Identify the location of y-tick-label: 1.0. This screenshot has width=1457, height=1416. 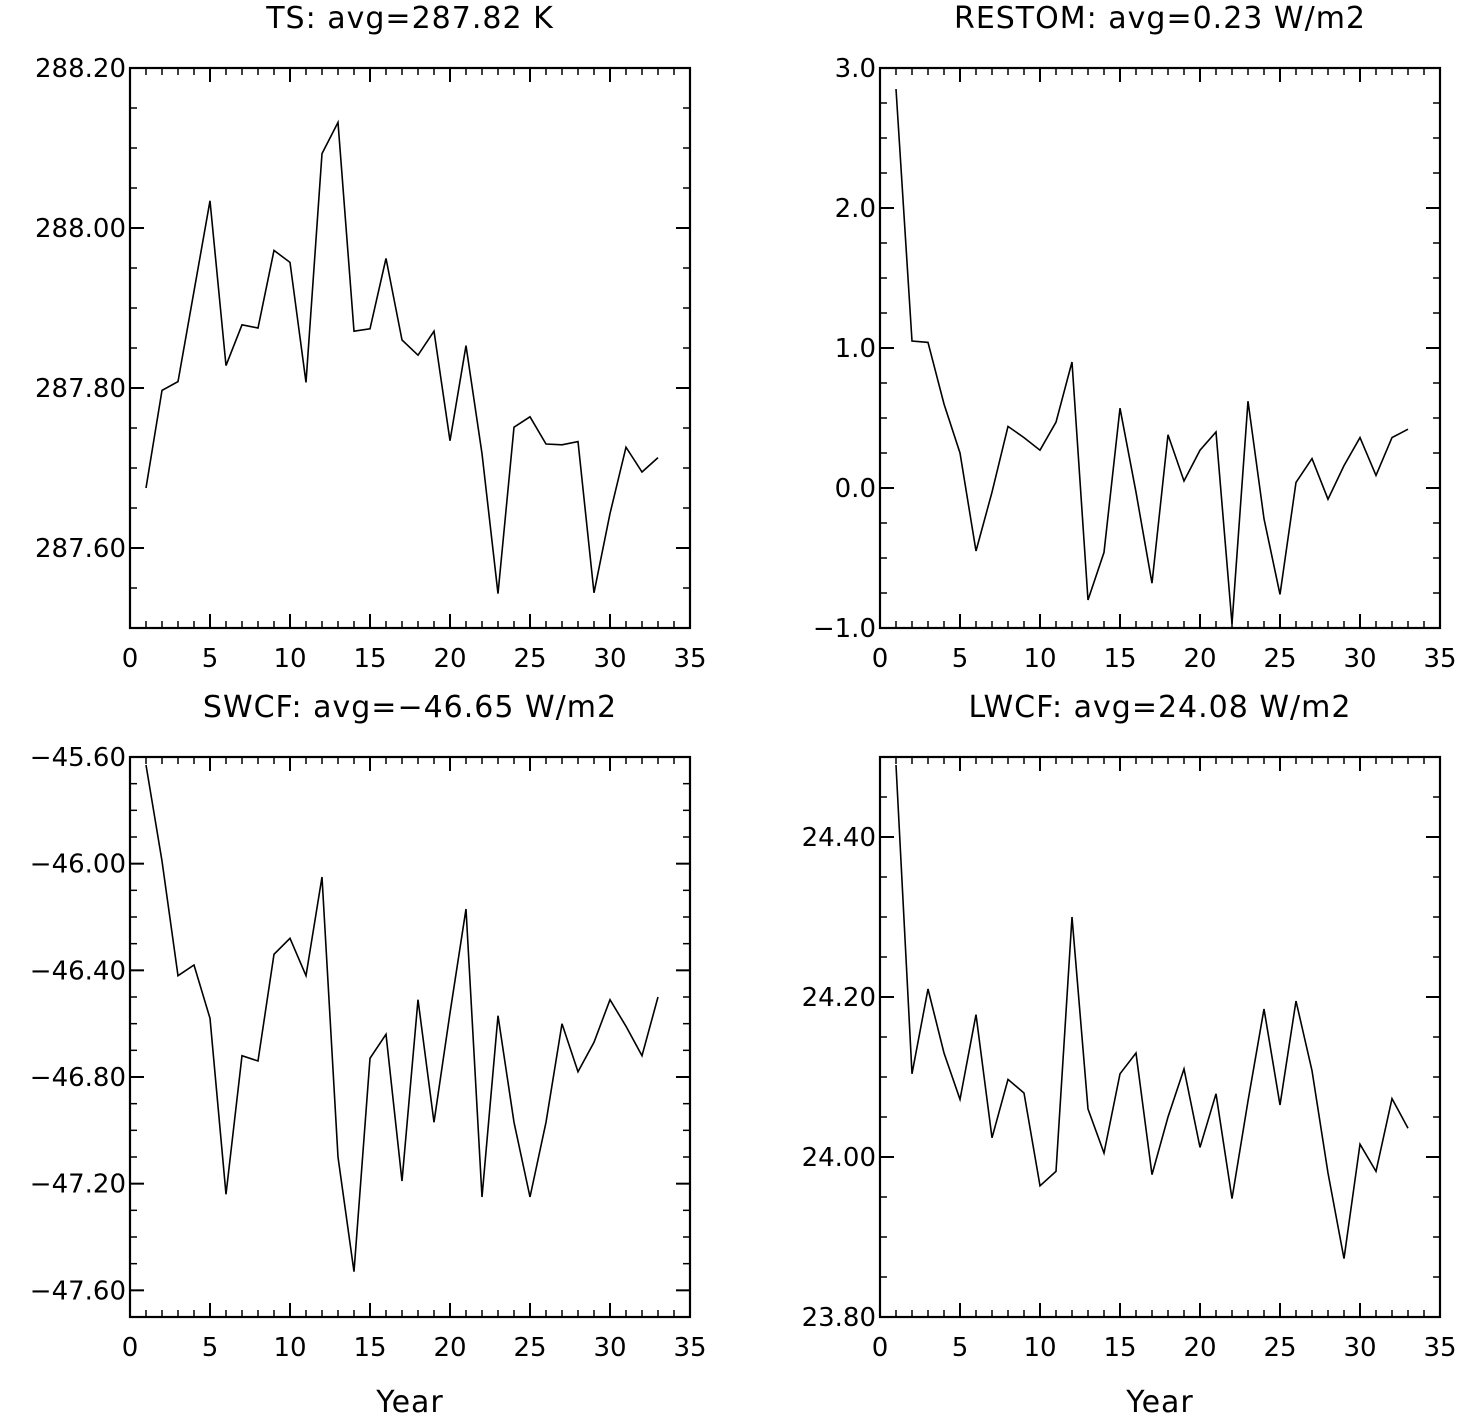
(855, 349).